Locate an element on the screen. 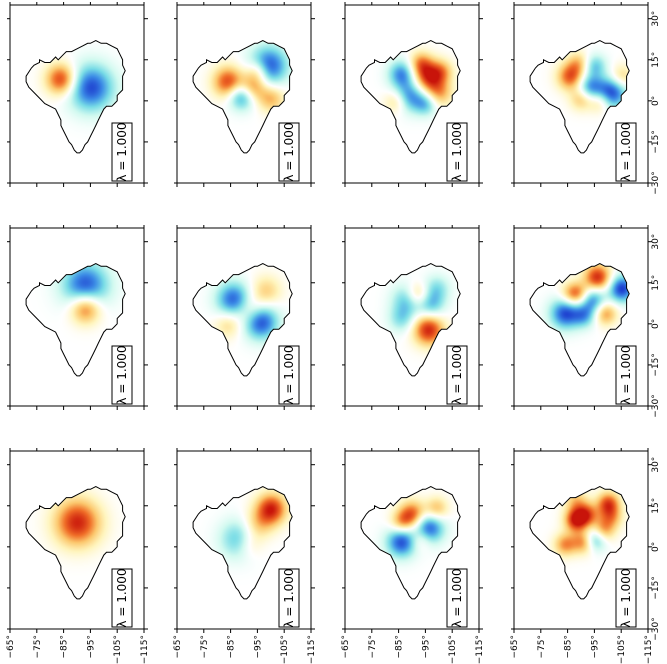 The height and width of the screenshot is (664, 667). panel-r1-c3: λ = 1.000 is located at coordinates (581, 317).